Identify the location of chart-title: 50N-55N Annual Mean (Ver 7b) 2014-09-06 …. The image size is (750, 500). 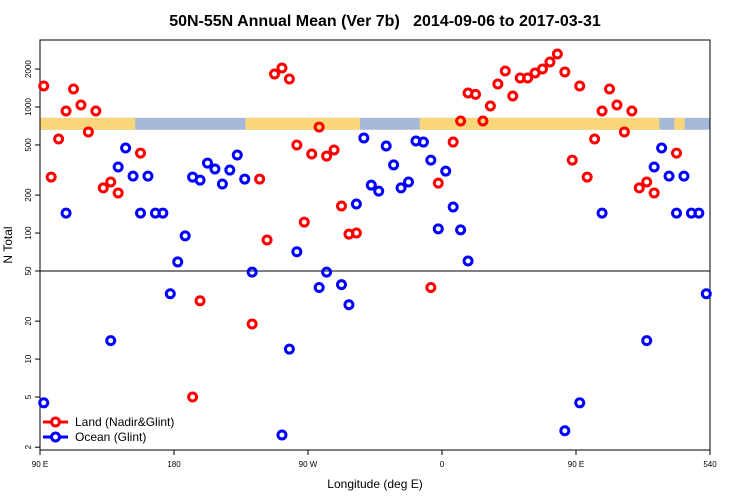
(385, 21).